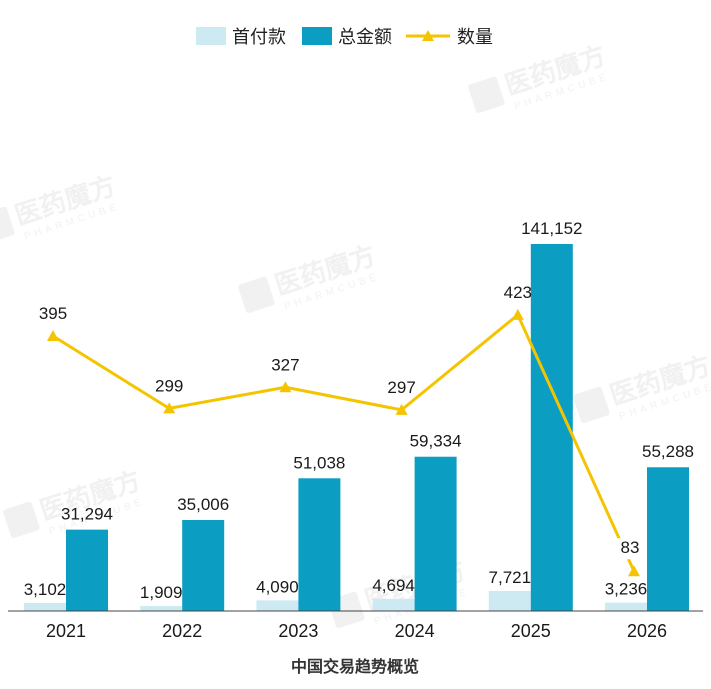  Describe the element at coordinates (259, 37) in the screenshot. I see `legend-label-downpayment: 首付款` at that location.